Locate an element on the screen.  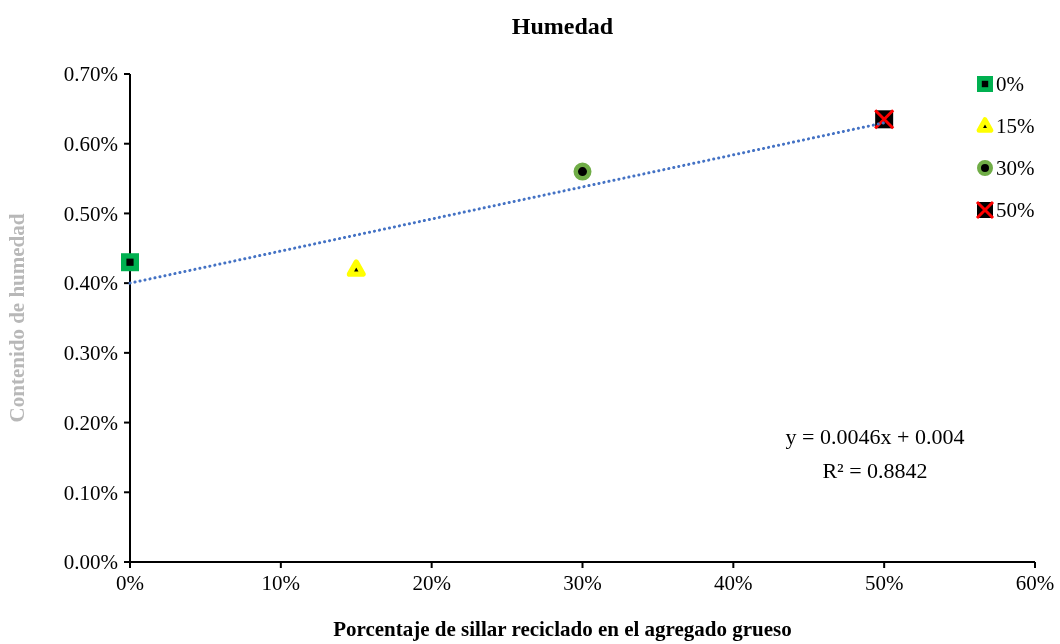
y-tick-label: 0.10% is located at coordinates (90, 492).